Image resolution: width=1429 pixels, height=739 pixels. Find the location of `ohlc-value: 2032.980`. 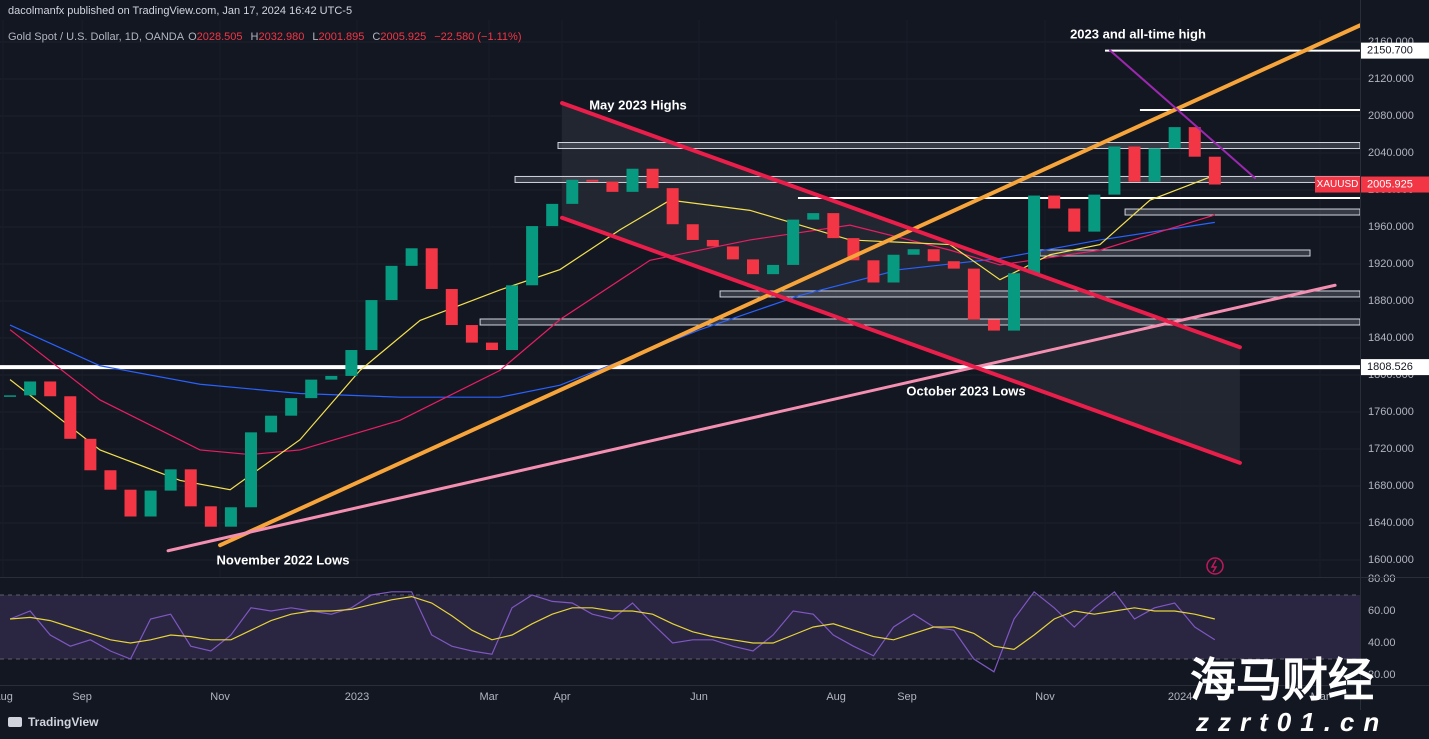

ohlc-value: 2032.980 is located at coordinates (281, 37).